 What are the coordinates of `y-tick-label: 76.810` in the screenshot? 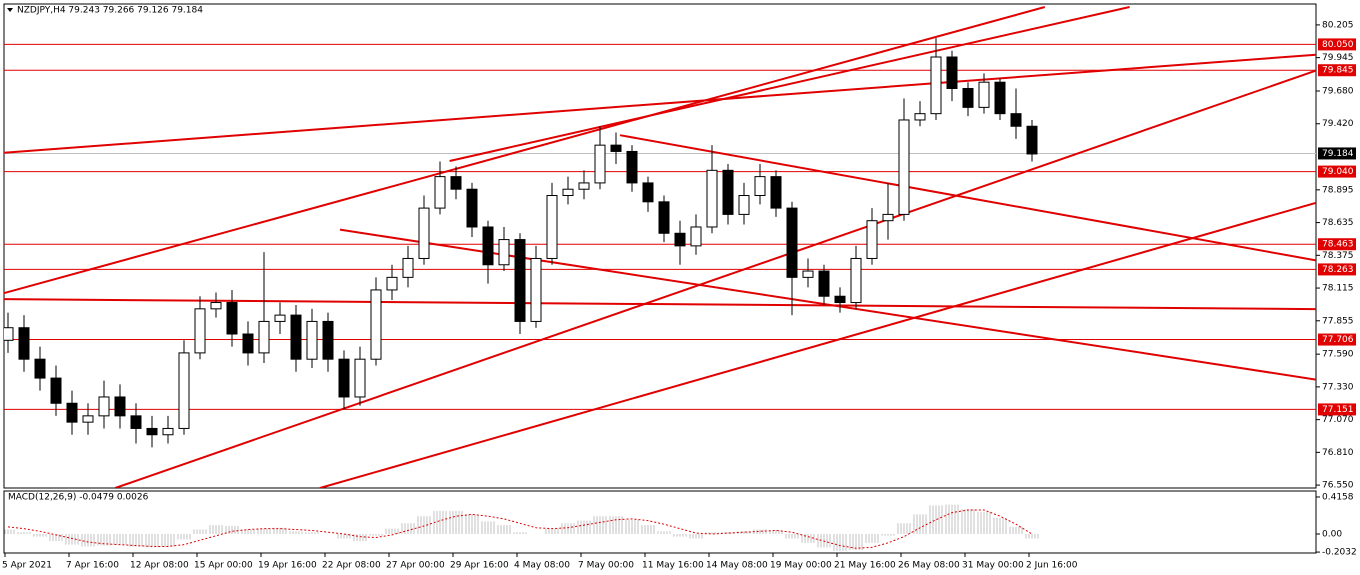 It's located at (1338, 453).